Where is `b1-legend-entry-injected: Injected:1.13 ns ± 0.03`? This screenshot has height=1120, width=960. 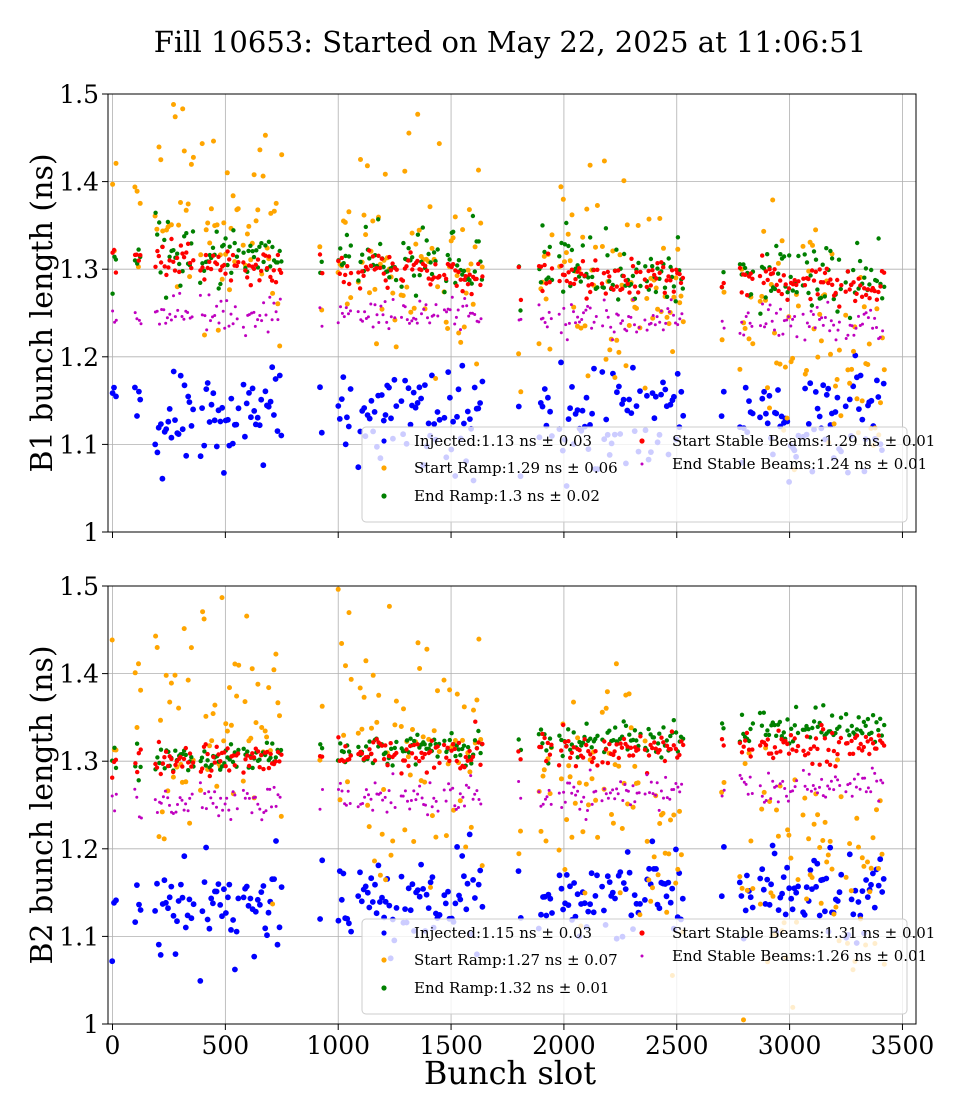 b1-legend-entry-injected: Injected:1.13 ns ± 0.03 is located at coordinates (503, 441).